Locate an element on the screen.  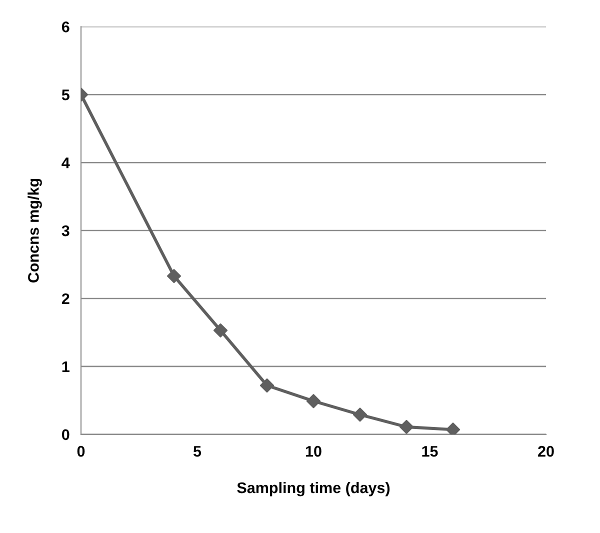
x-tick-label: 20 is located at coordinates (546, 451).